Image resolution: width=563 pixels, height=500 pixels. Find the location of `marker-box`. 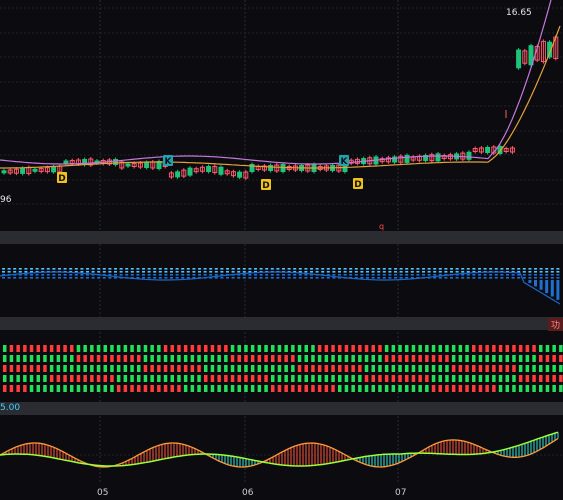

marker-box is located at coordinates (358, 183).